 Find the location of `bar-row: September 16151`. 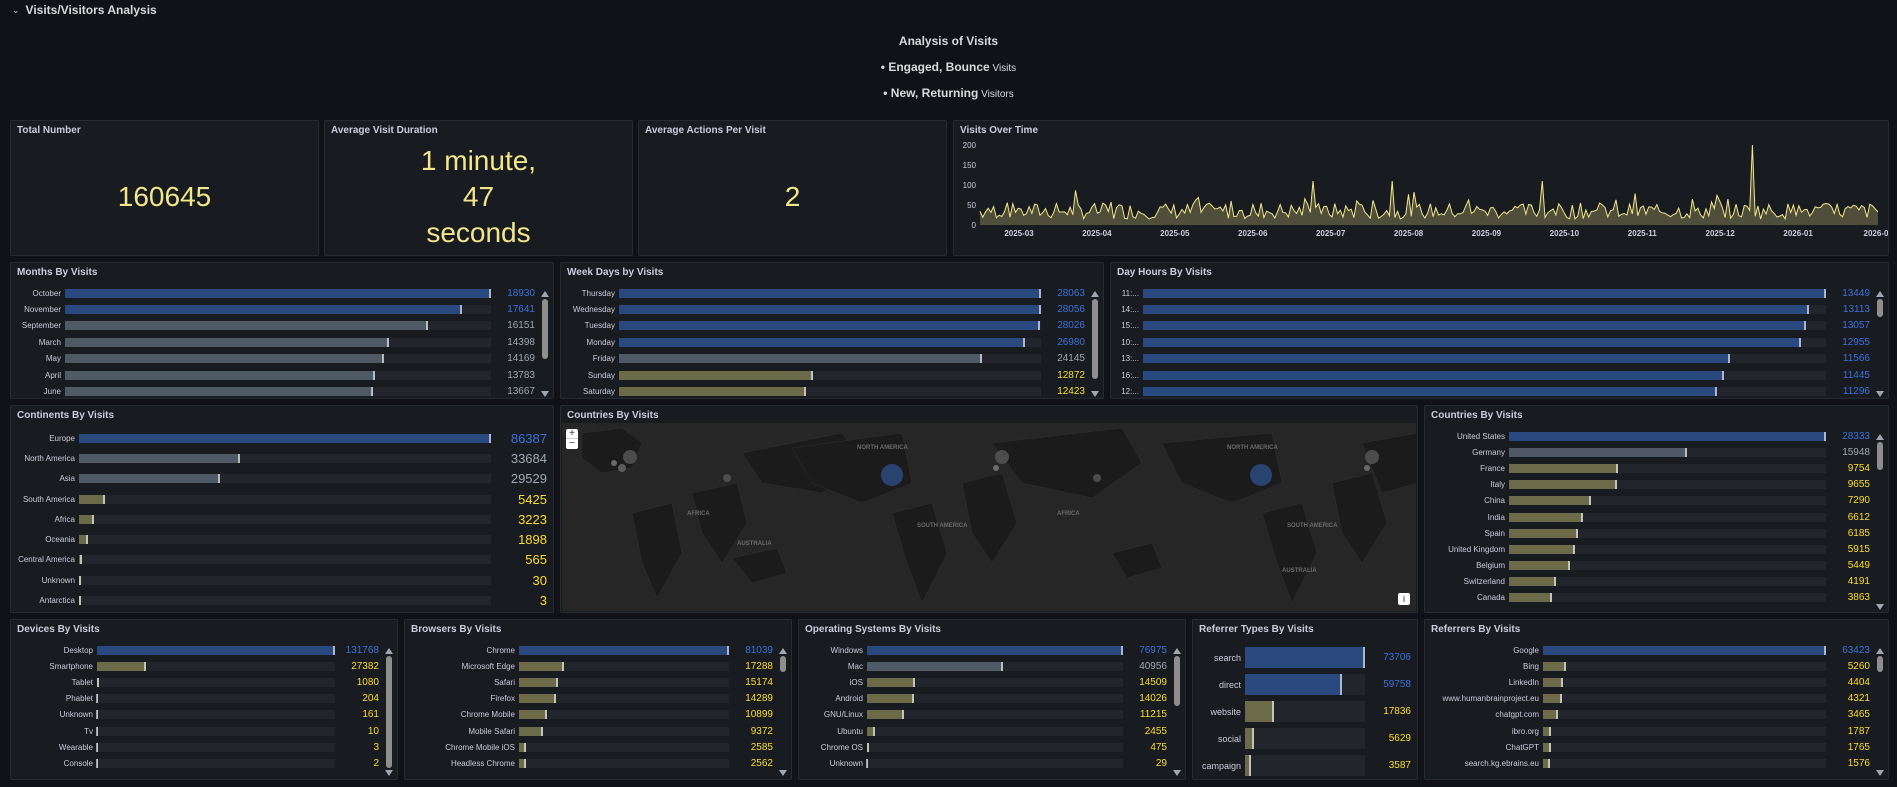

bar-row: September 16151 is located at coordinates (275, 326).